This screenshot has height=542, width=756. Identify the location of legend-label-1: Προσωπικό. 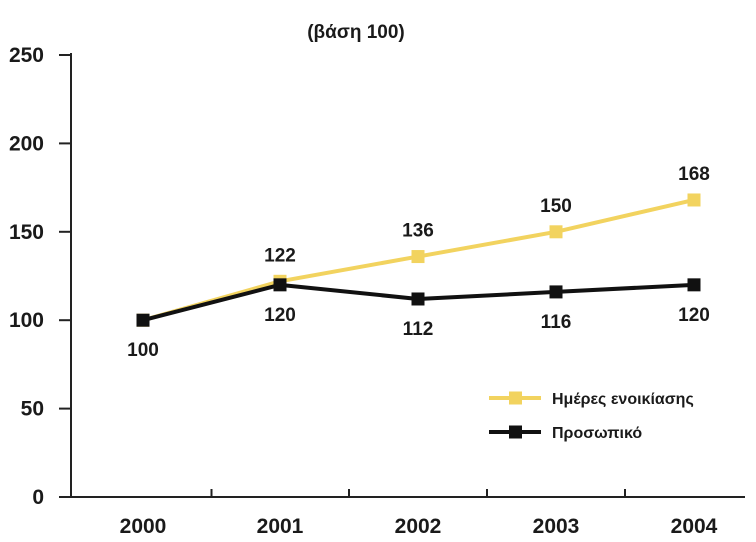
(597, 433).